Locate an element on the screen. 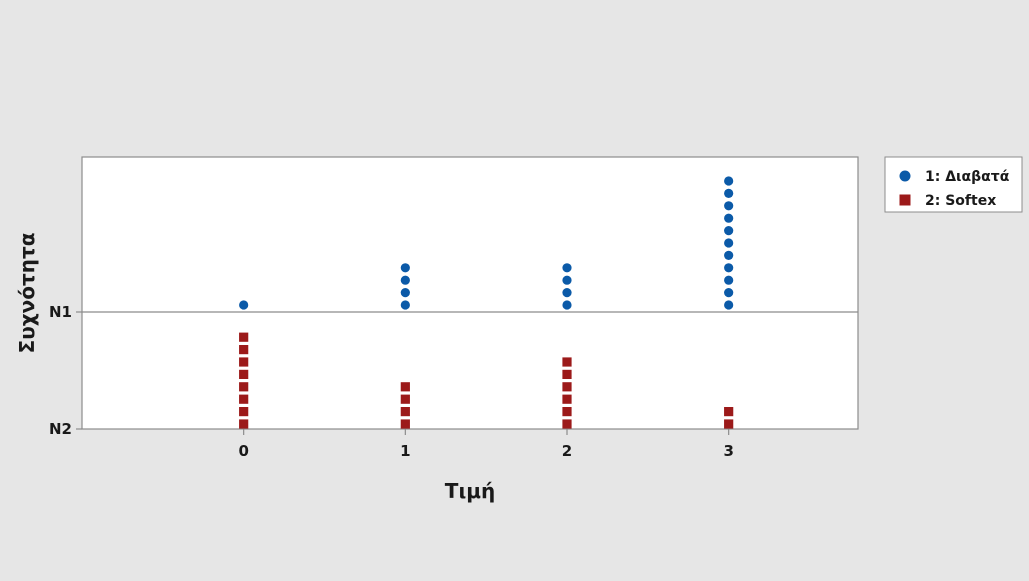 The width and height of the screenshot is (1029, 581). legend: 1: Διαβατά 2: Softex is located at coordinates (953, 184).